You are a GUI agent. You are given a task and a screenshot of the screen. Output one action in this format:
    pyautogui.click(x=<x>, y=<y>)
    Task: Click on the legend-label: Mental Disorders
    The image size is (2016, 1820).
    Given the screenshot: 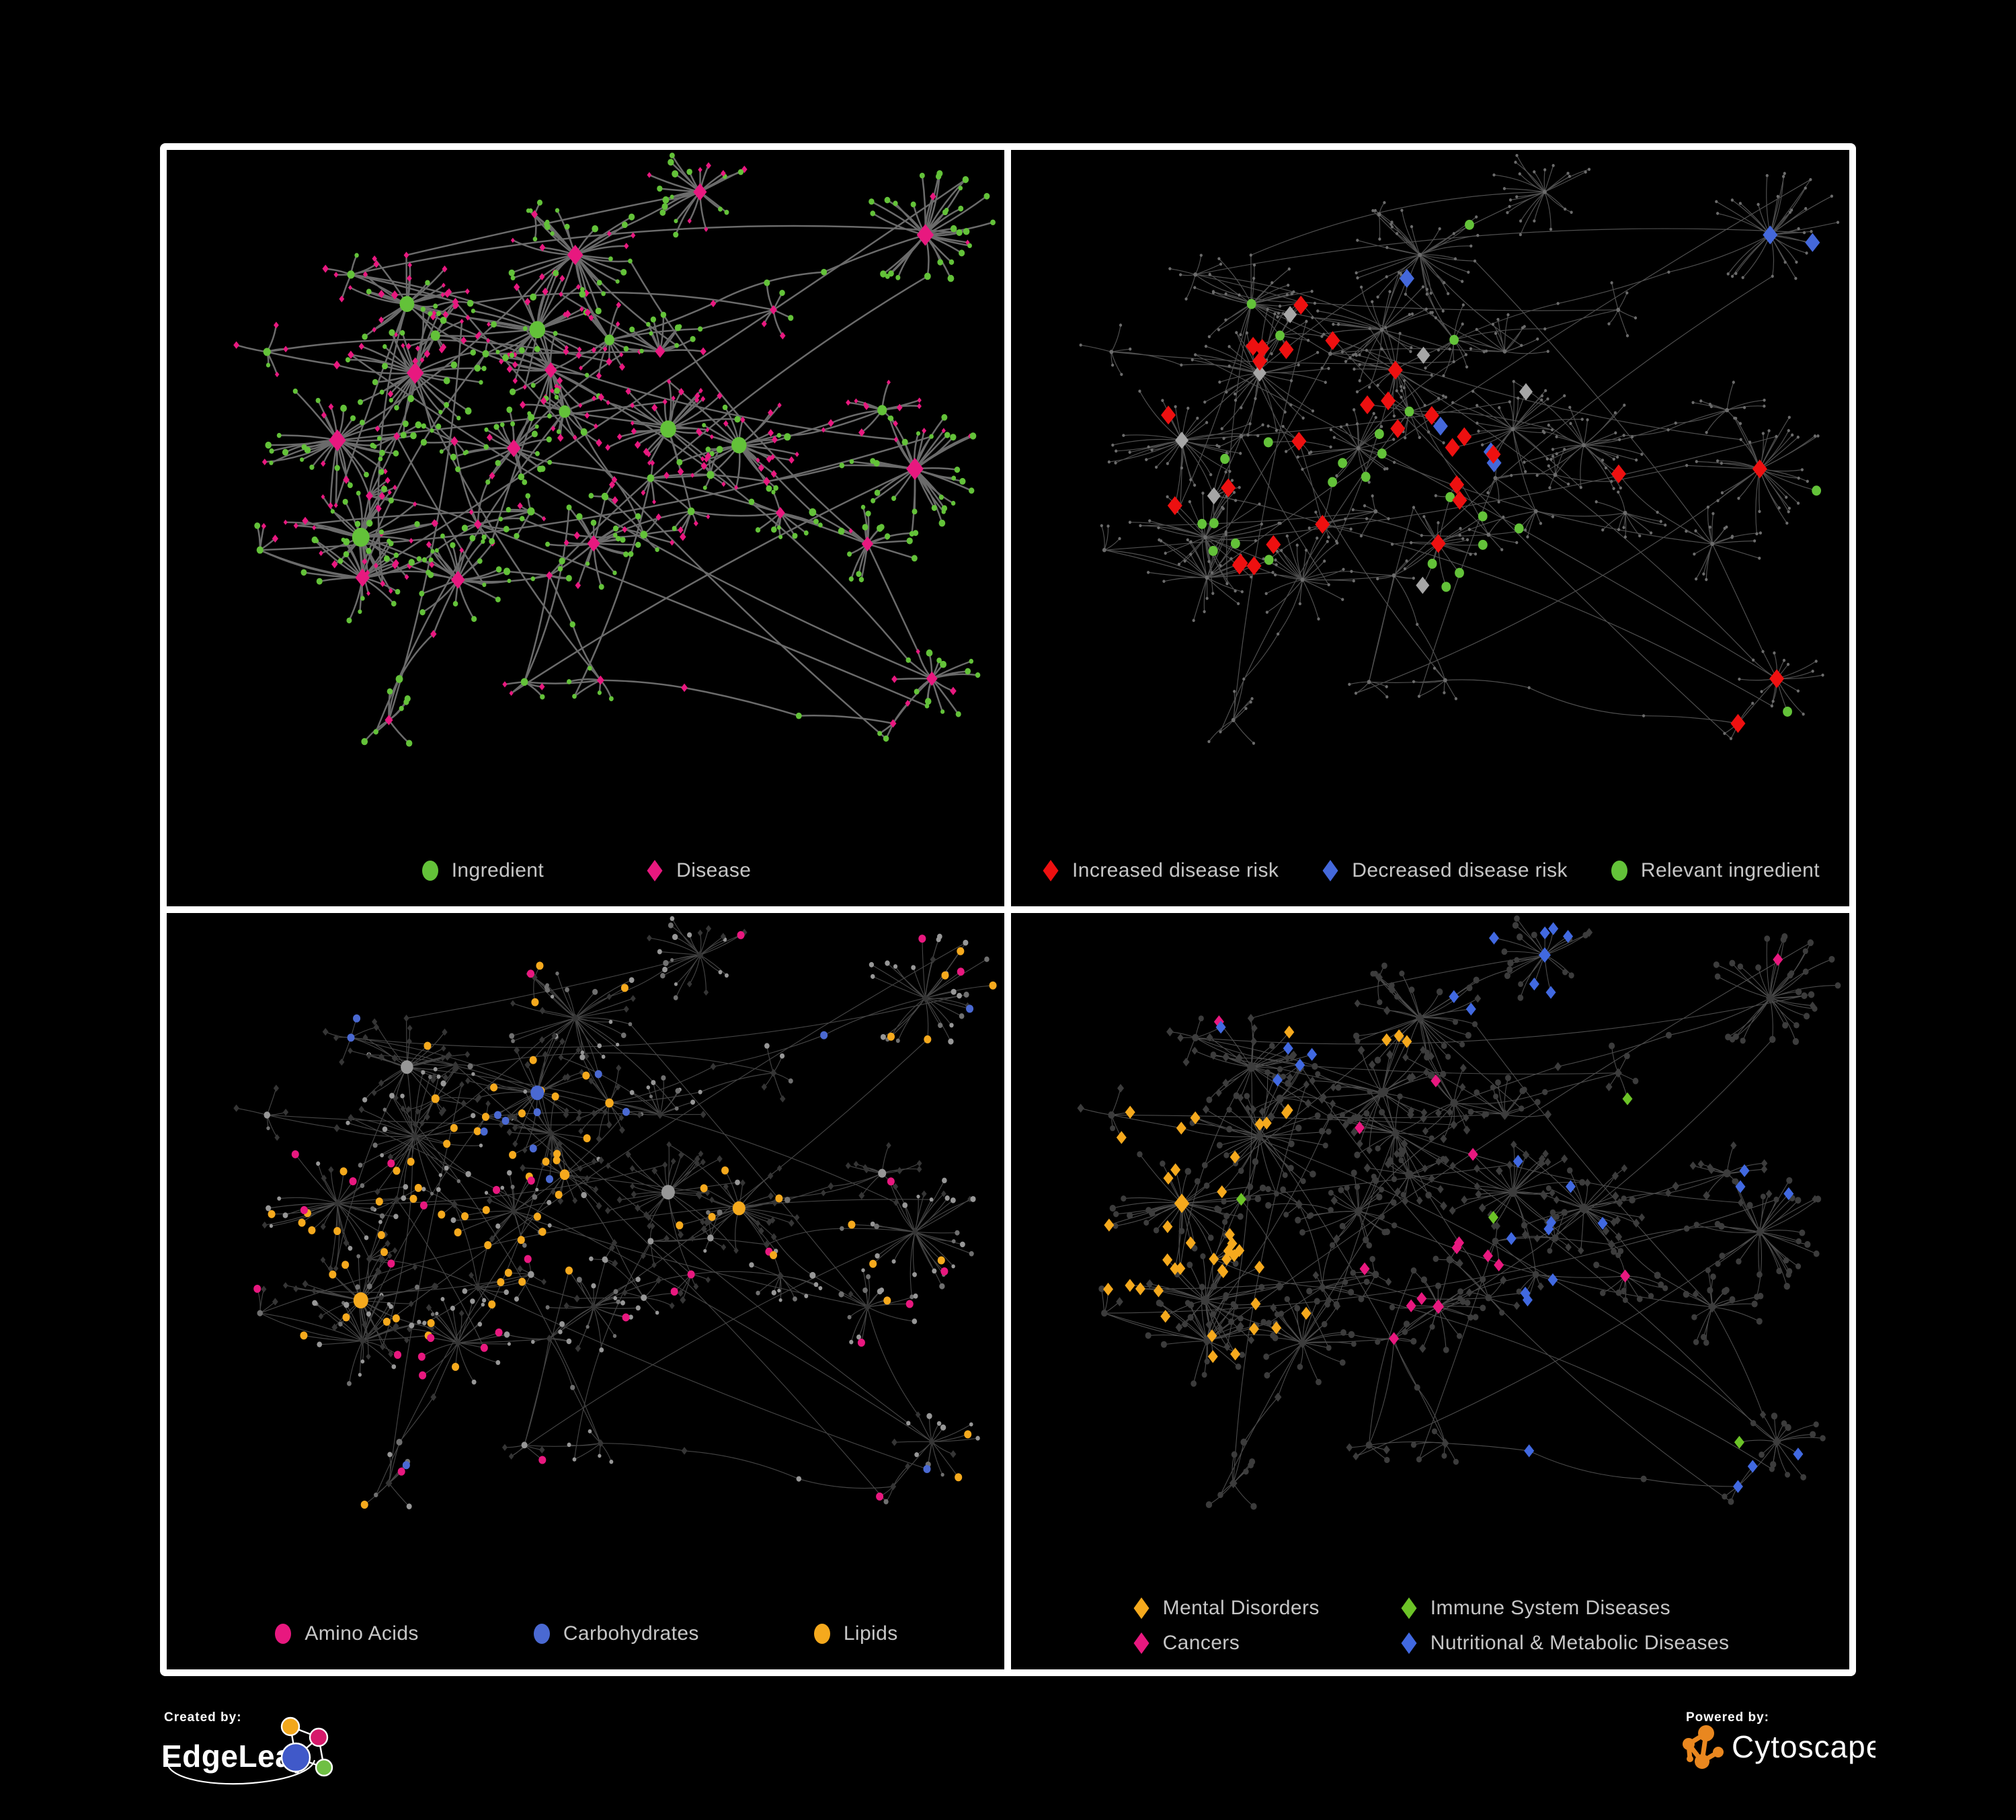 What is the action you would take?
    pyautogui.click(x=1241, y=1608)
    